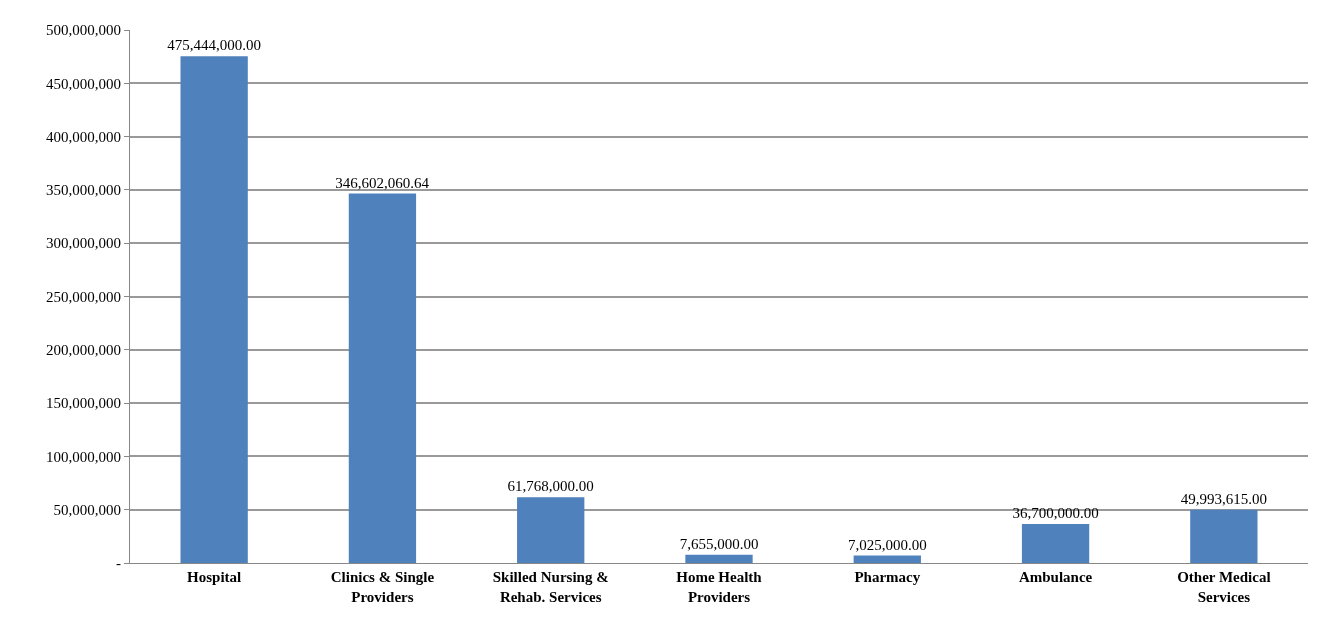  I want to click on y-tick-label: 100,000,000, so click(83, 456).